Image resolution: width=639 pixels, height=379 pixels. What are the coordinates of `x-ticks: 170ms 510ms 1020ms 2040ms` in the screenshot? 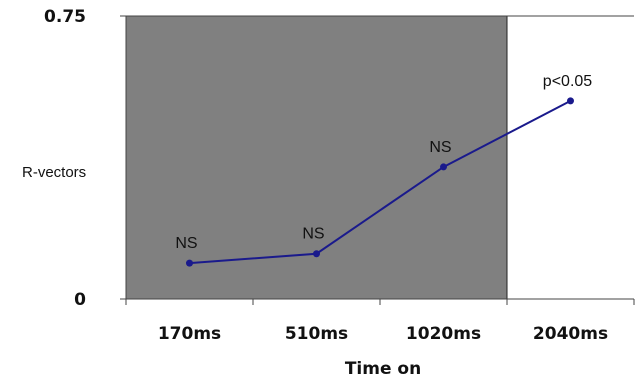 It's located at (380, 321).